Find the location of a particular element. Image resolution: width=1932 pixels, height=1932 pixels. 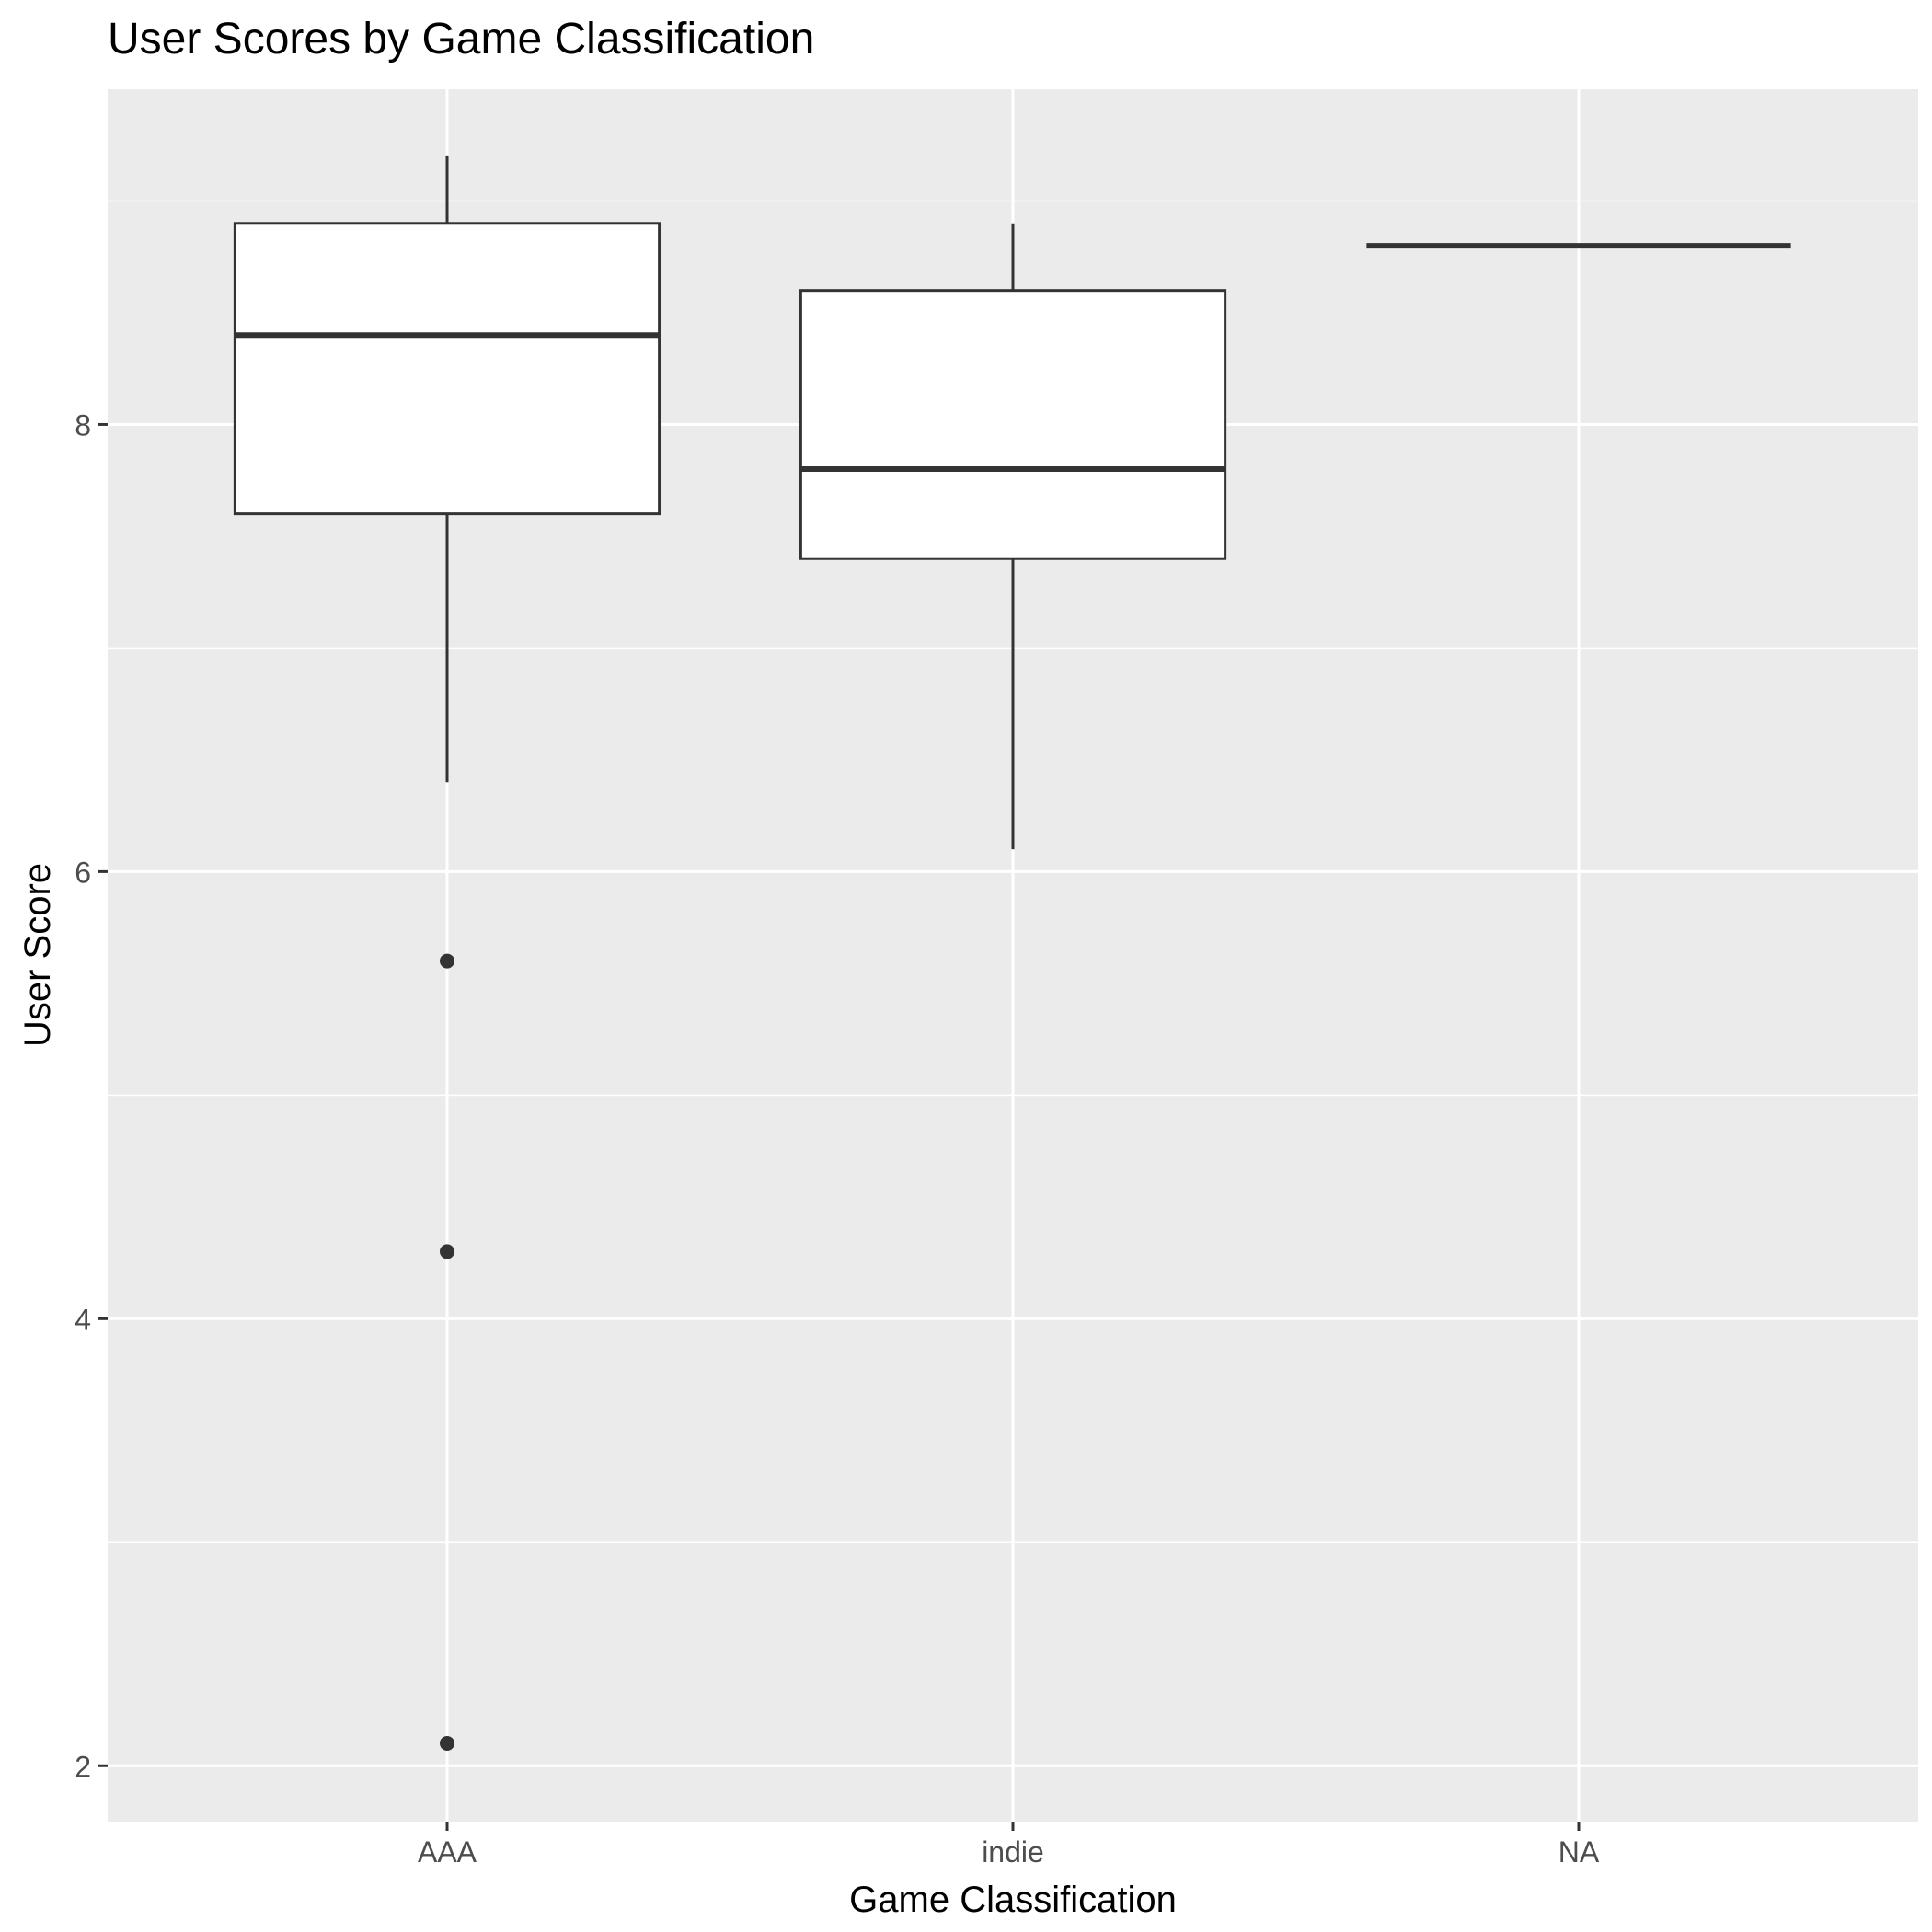

chart-title: User Scores by Game Classification is located at coordinates (461, 39).